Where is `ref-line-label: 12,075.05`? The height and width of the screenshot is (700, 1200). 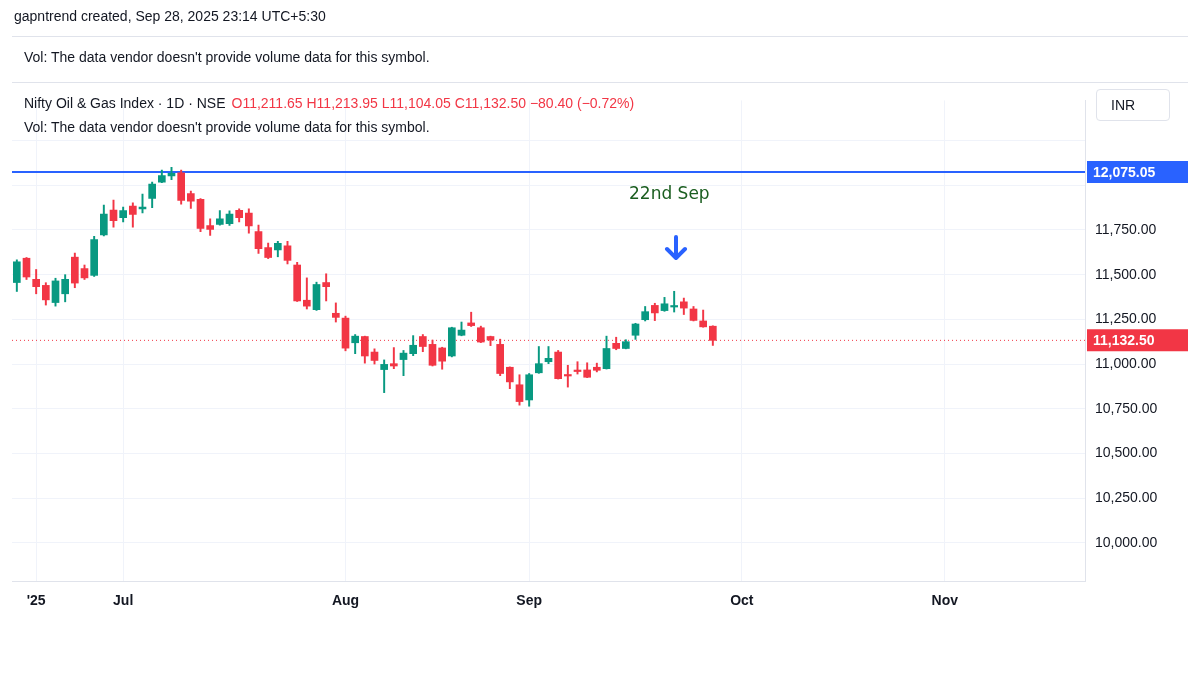
ref-line-label: 12,075.05 is located at coordinates (1124, 171).